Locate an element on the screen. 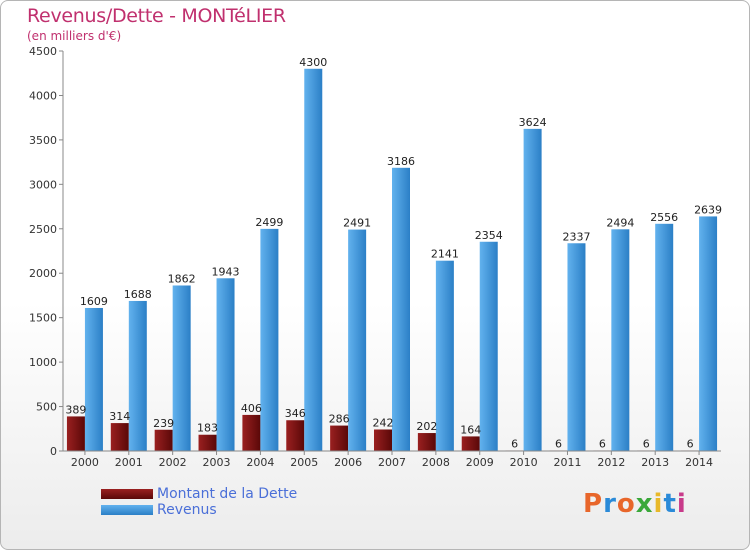 This screenshot has height=550, width=750. bar-dette-2009 is located at coordinates (470, 443).